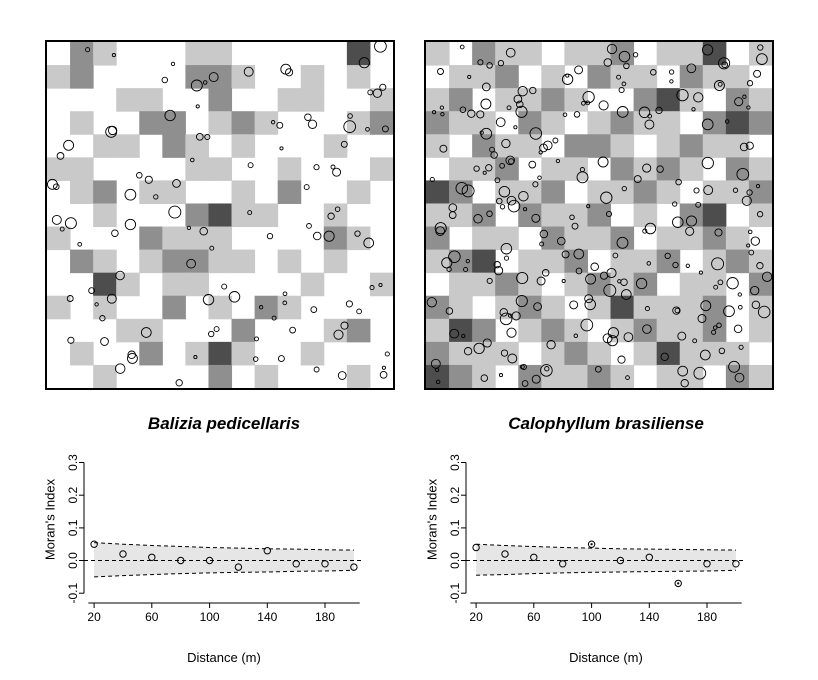 The image size is (818, 680). Describe the element at coordinates (224, 423) in the screenshot. I see `plot-title-balizia: Balizia pedicellaris` at that location.